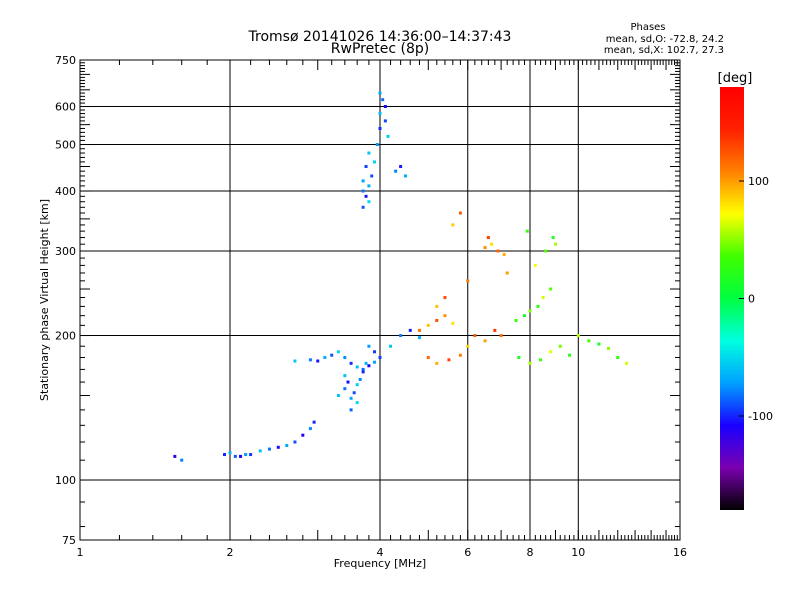 Image resolution: width=800 pixels, height=600 pixels. Describe the element at coordinates (65, 191) in the screenshot. I see `y-tick-label: 400` at that location.